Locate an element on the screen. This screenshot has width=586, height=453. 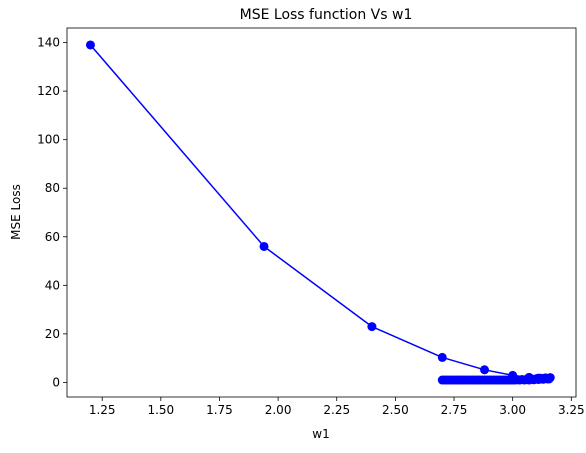
y-tick-label: 80 is located at coordinates (52, 188).